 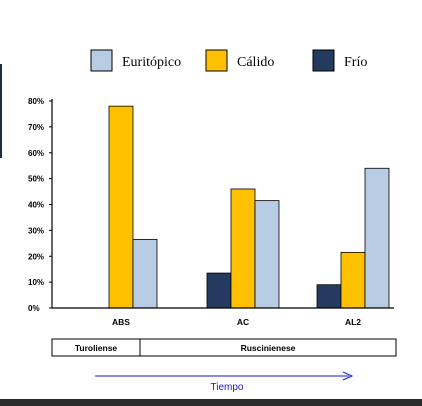 I want to click on legend-label-euritopico: Euritópico, so click(x=151, y=62).